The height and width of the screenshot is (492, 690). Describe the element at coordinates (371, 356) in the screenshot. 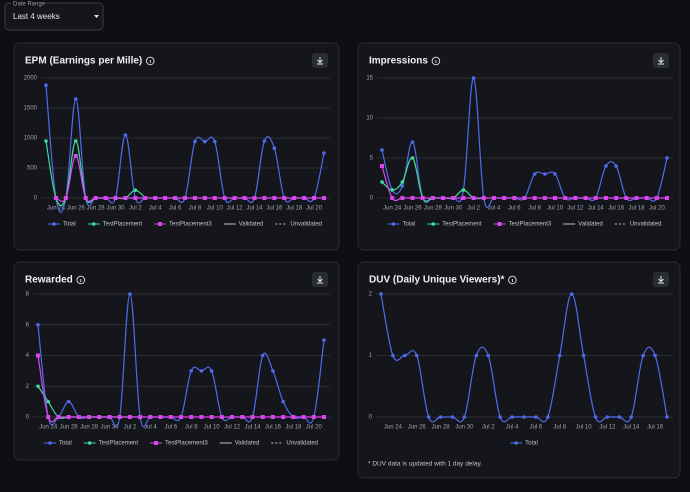

I see `y-tick-label: 1` at that location.